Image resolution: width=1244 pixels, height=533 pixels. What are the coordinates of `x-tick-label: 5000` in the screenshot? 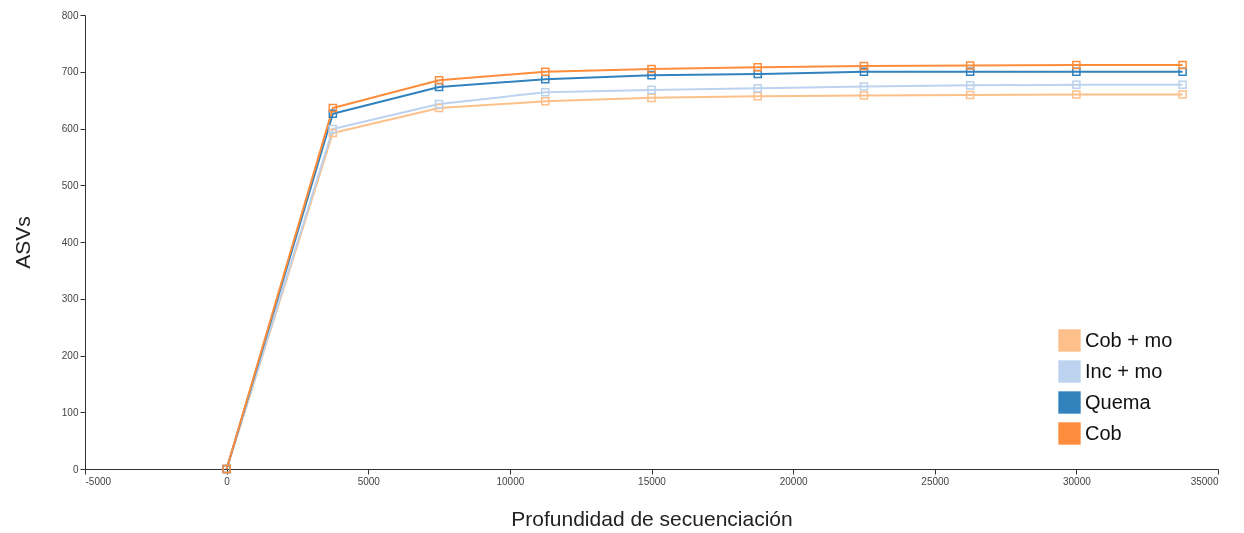 It's located at (369, 481).